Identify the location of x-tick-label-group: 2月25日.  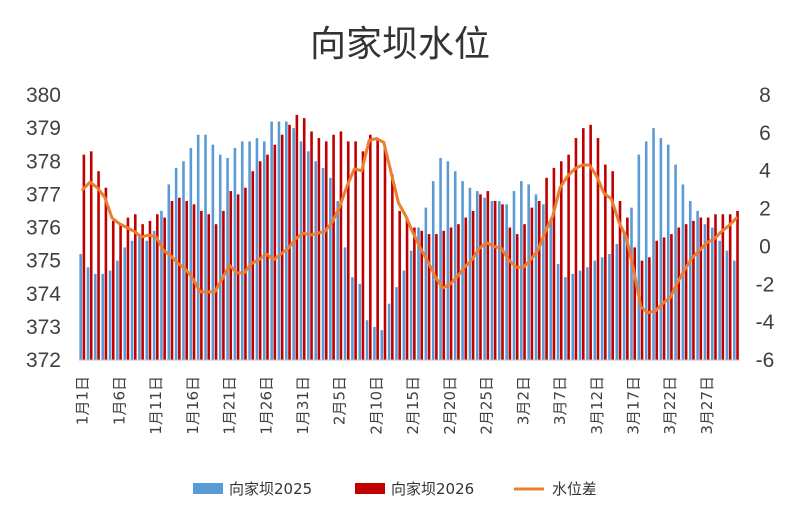
(487, 405).